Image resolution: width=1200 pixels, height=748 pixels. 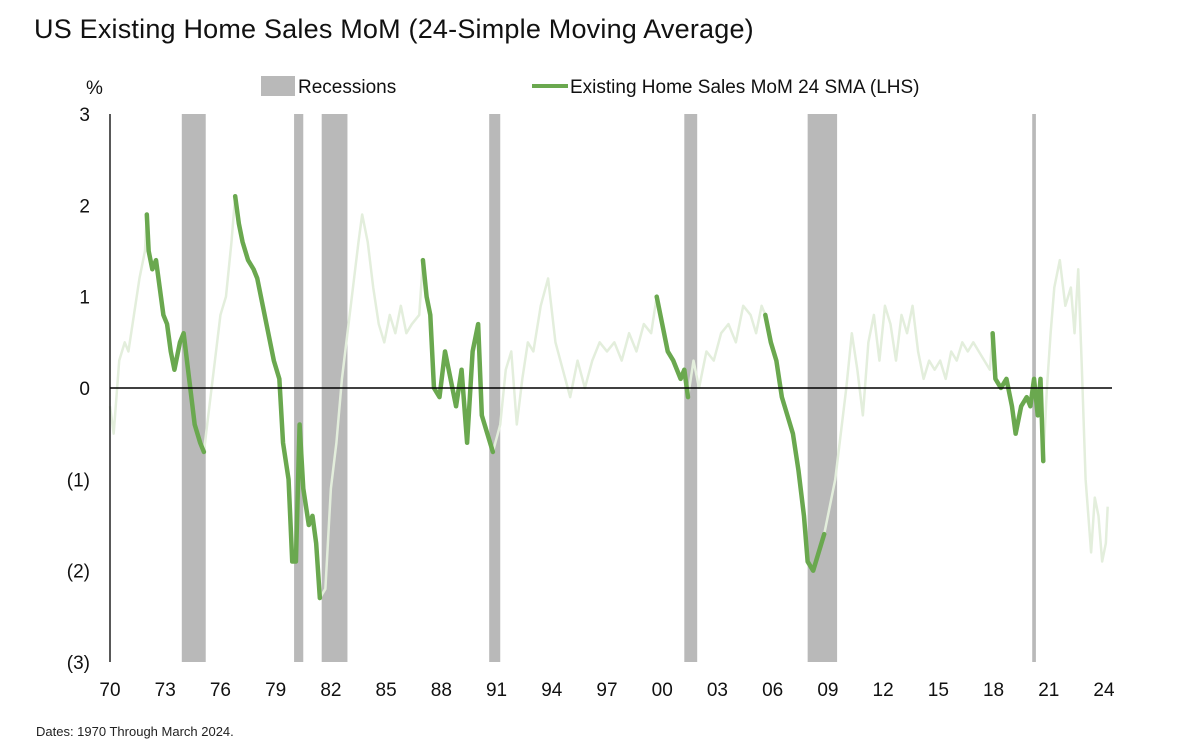 I want to click on x-tick-label: 82, so click(x=330, y=690).